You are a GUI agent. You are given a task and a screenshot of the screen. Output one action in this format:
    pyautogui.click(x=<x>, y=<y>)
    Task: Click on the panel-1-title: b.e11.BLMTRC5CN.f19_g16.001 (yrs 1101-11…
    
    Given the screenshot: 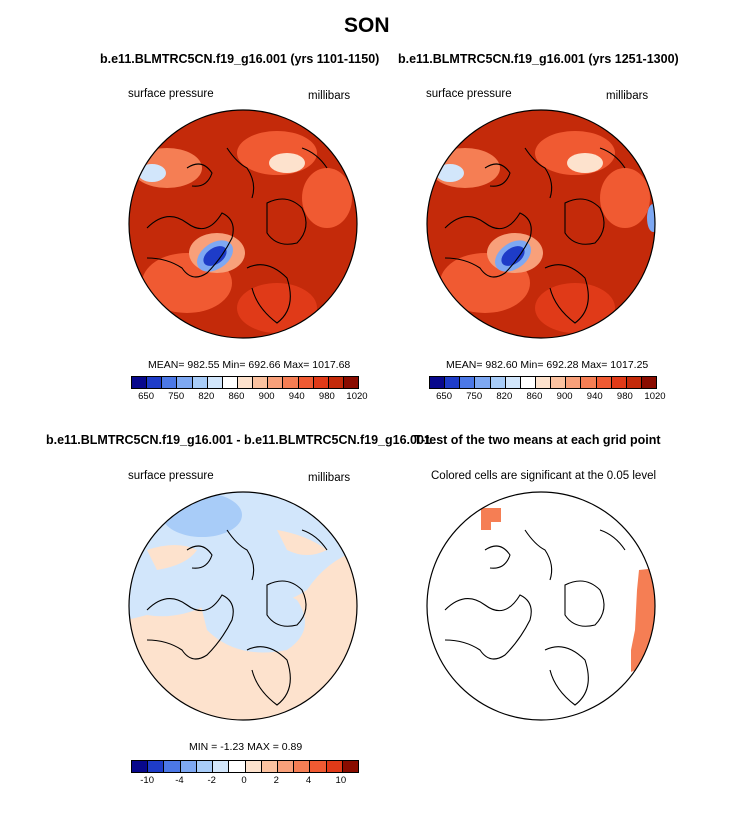 What is the action you would take?
    pyautogui.click(x=240, y=59)
    